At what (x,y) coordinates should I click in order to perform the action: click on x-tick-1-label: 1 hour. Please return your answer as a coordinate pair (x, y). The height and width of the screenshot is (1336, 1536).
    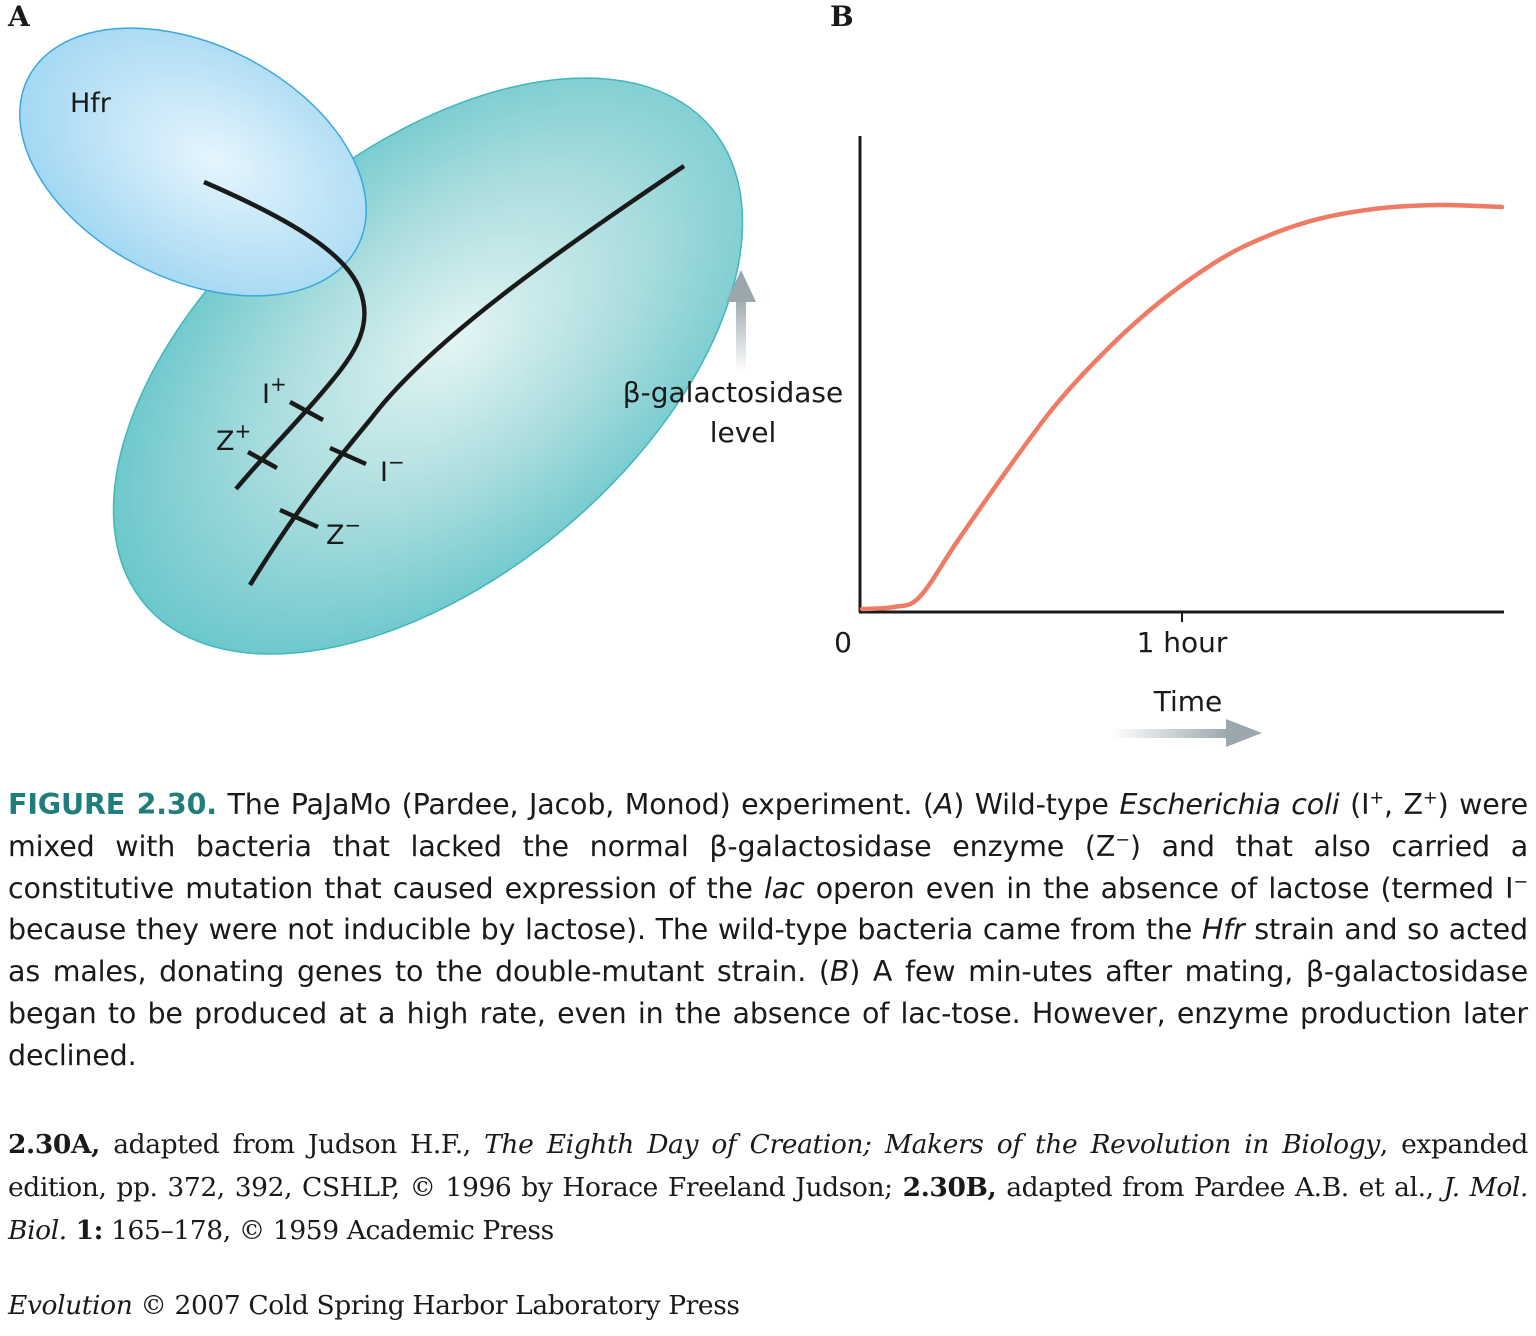
    Looking at the image, I should click on (1182, 642).